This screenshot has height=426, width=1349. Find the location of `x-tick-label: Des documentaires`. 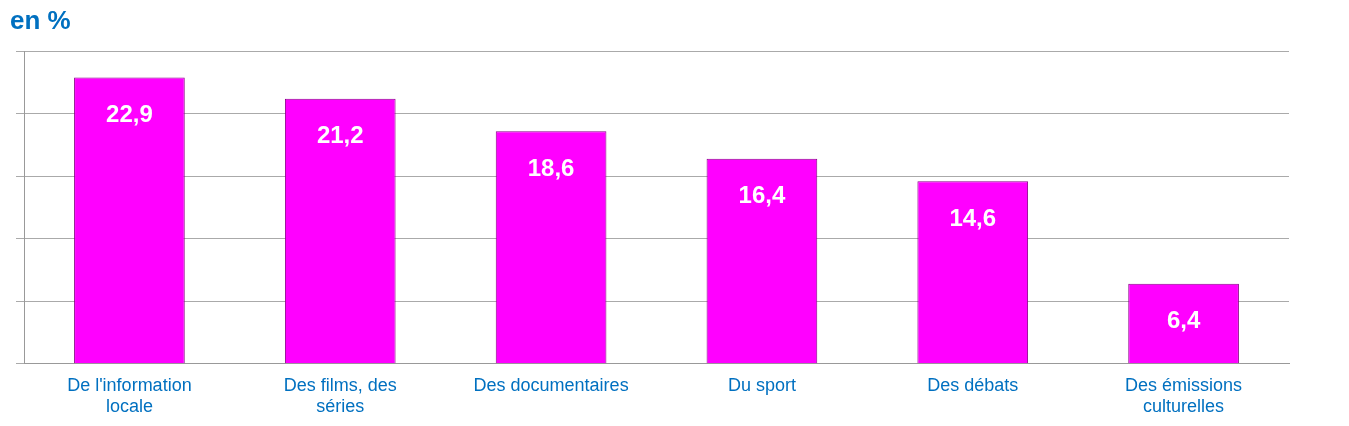

x-tick-label: Des documentaires is located at coordinates (551, 384).